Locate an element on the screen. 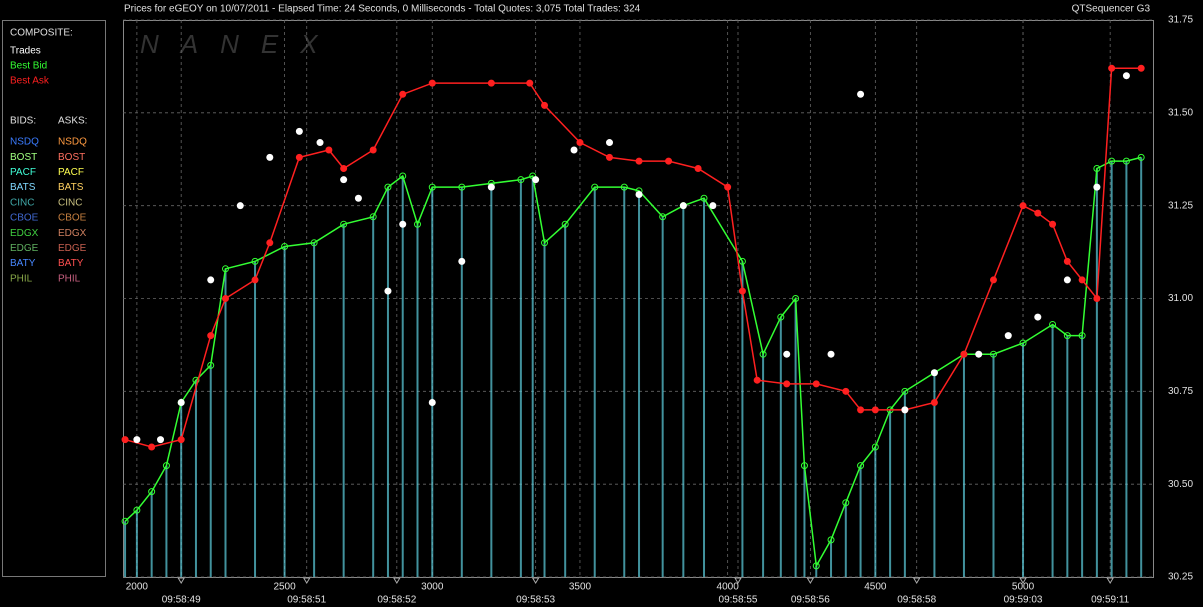  bids-heading: BIDS: is located at coordinates (23, 121).